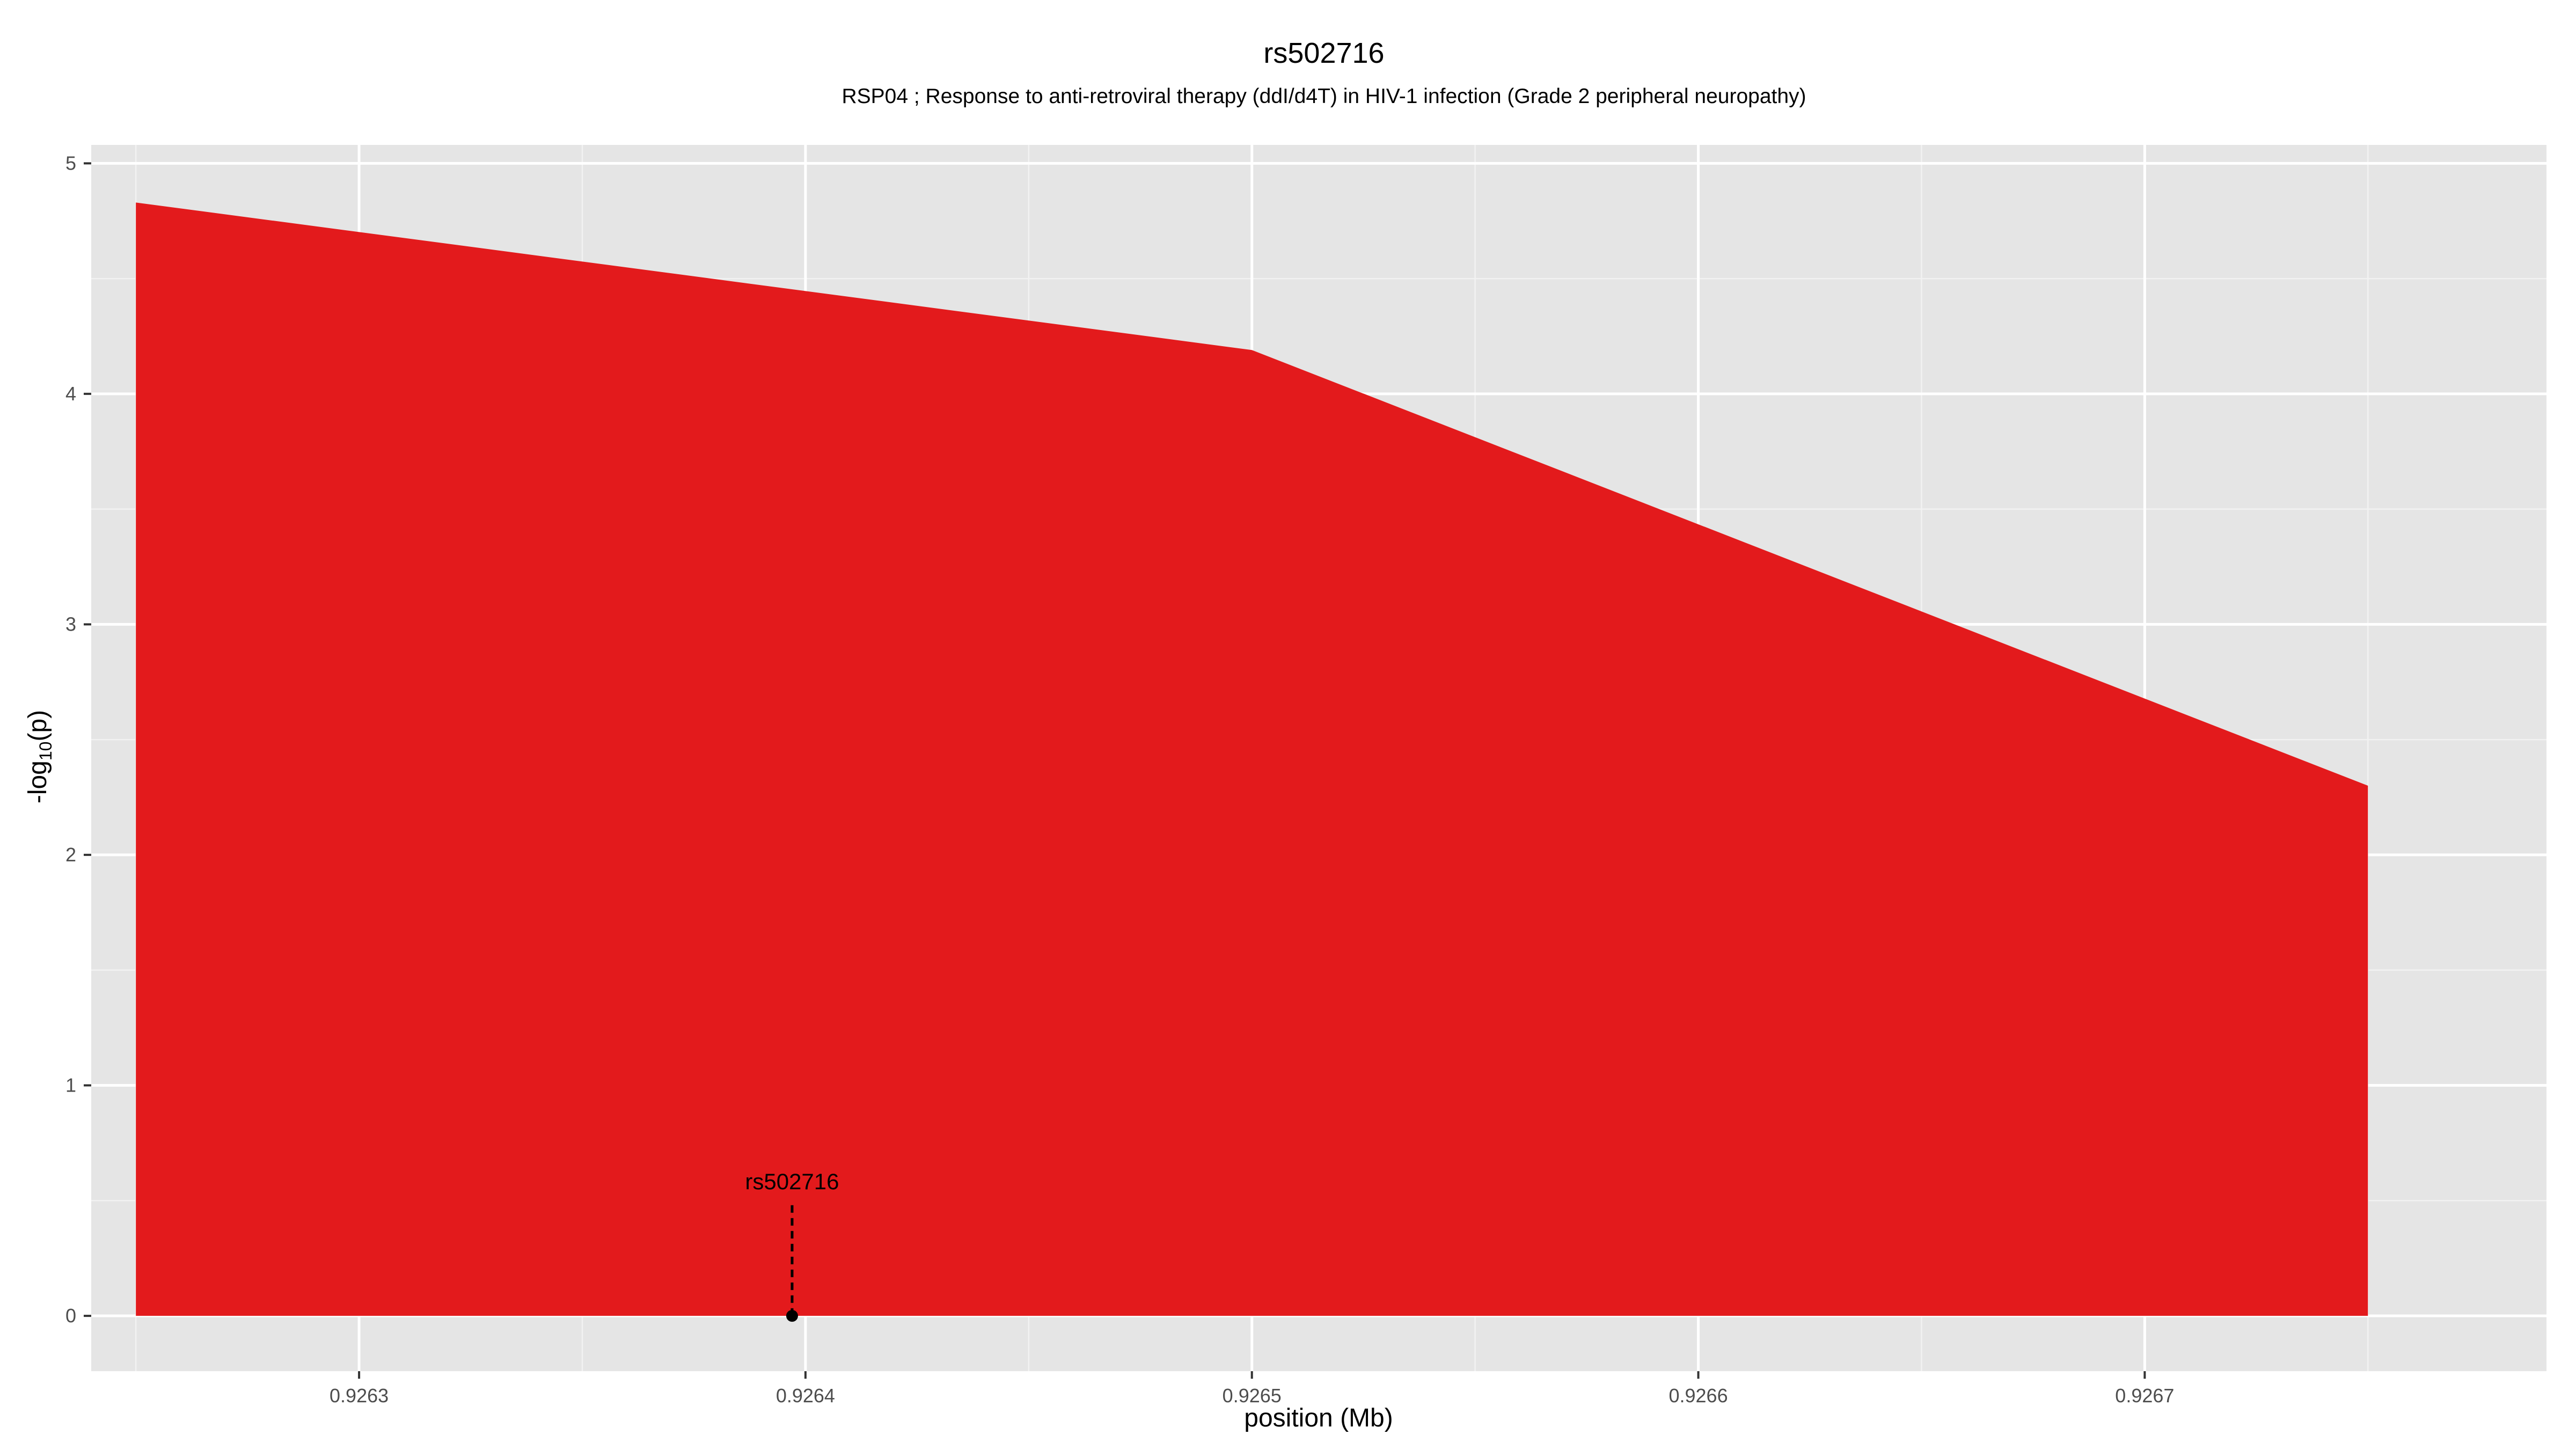  I want to click on y-axis-title-tail: (p), so click(38, 726).